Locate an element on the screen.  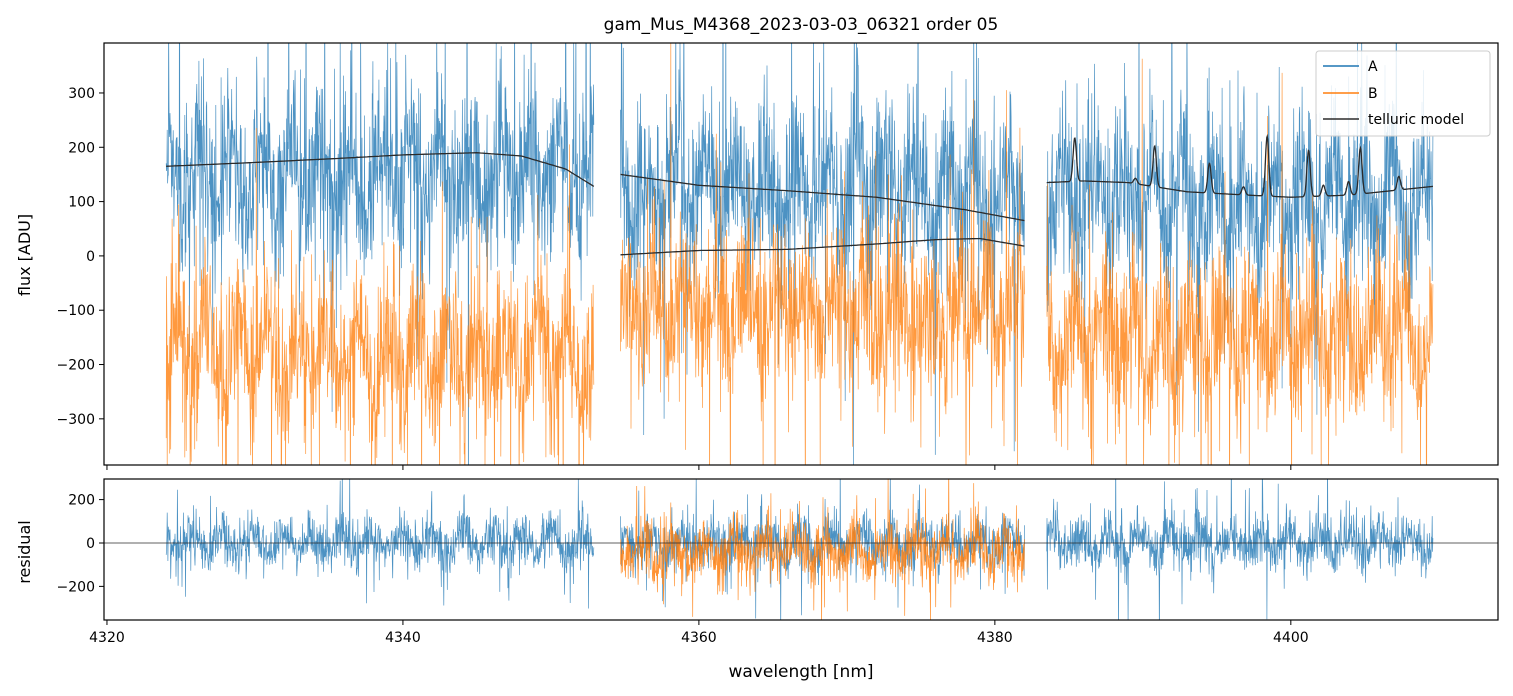
flux-ytick-label: −200 is located at coordinates (76, 366).